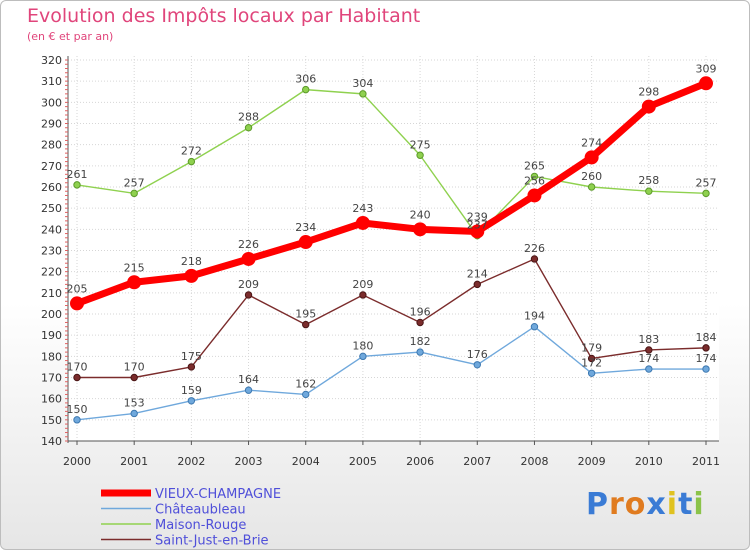  I want to click on data-label: 179, so click(591, 347).